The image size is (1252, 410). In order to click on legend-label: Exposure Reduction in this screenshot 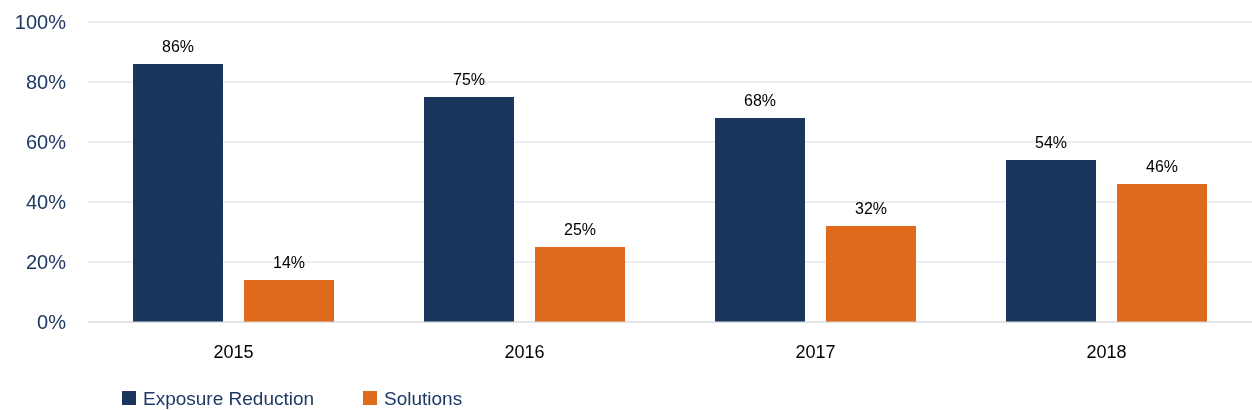, I will do `click(229, 398)`.